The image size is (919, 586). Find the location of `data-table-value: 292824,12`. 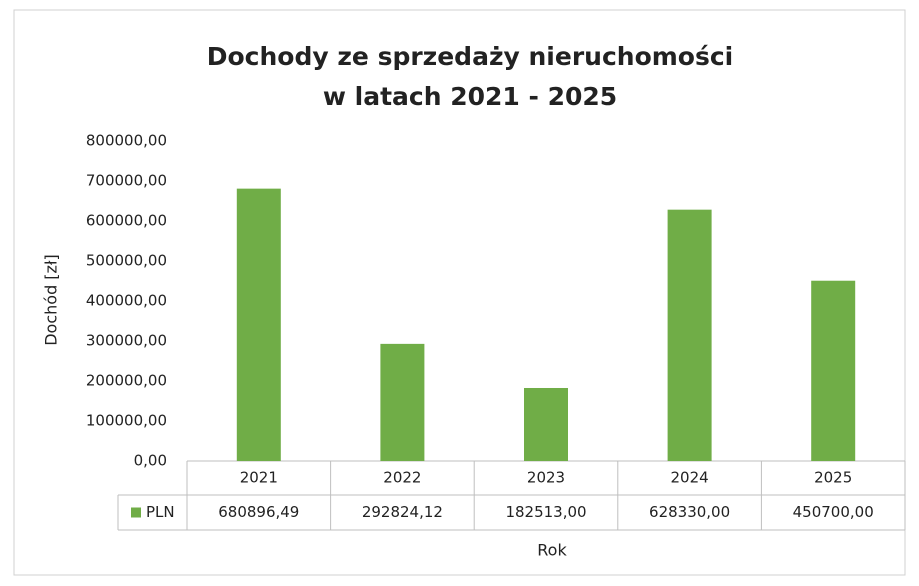

data-table-value: 292824,12 is located at coordinates (402, 512).